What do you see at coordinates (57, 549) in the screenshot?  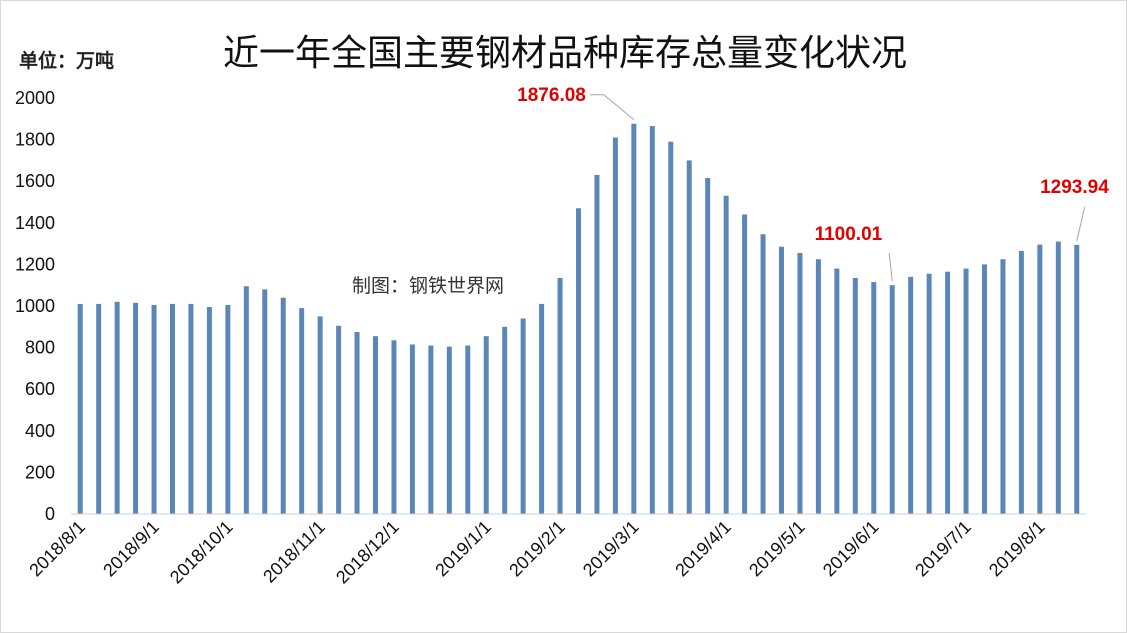 I see `x-tick-label: 2018/8/1` at bounding box center [57, 549].